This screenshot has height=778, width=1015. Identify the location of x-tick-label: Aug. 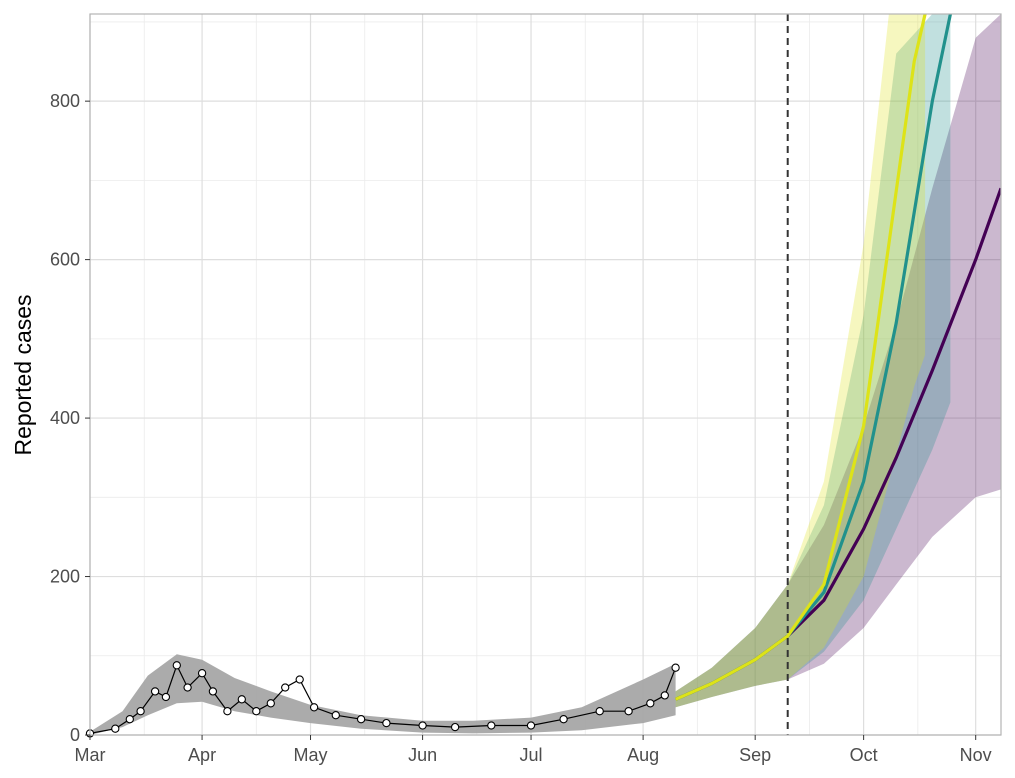
(643, 755).